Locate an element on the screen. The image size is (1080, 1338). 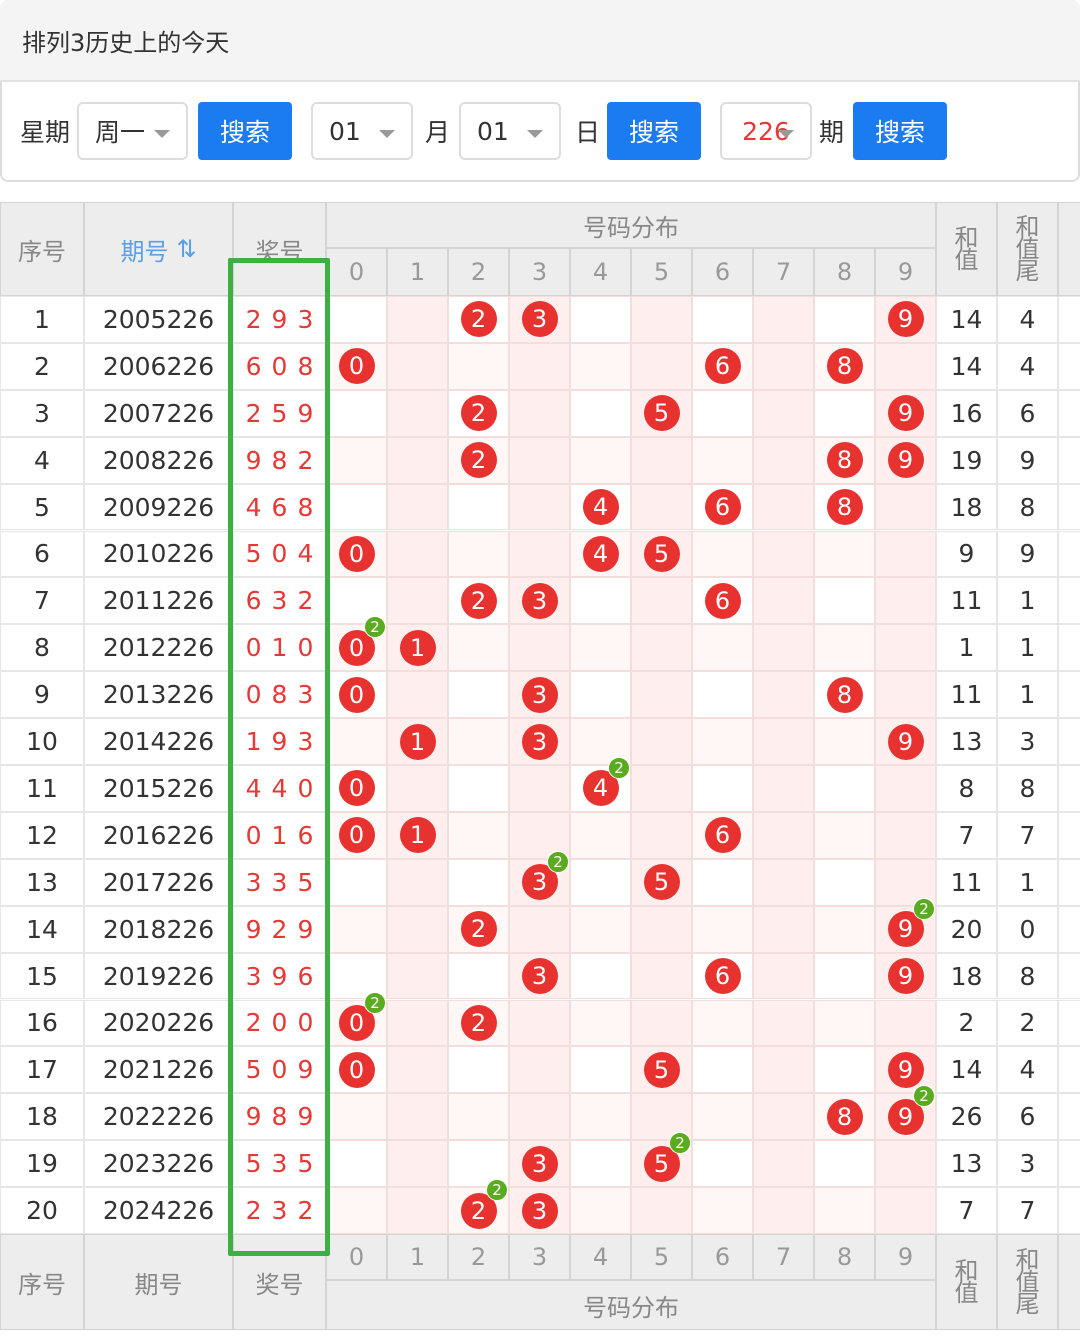
issue-input: 226 is located at coordinates (766, 131).